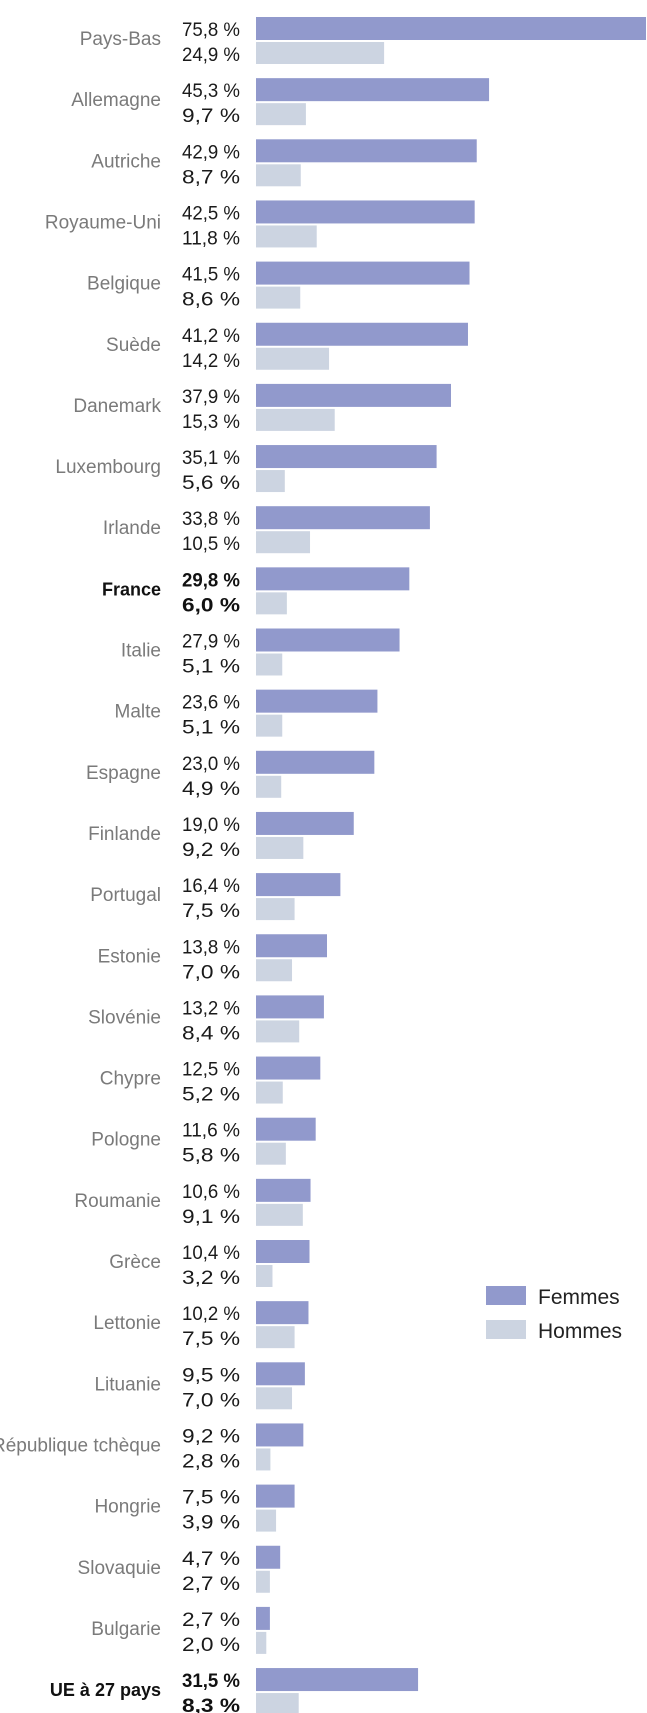  I want to click on data-label-hommes: 6,0 %, so click(211, 605).